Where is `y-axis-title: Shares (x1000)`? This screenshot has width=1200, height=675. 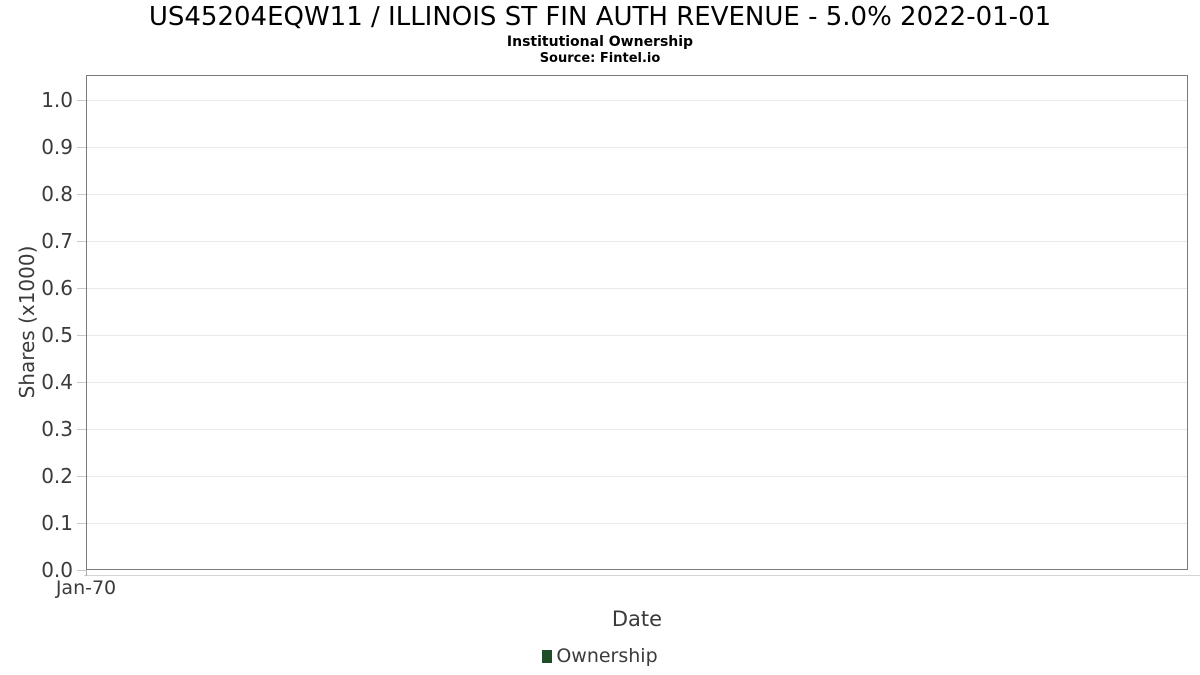
y-axis-title: Shares (x1000) is located at coordinates (27, 322).